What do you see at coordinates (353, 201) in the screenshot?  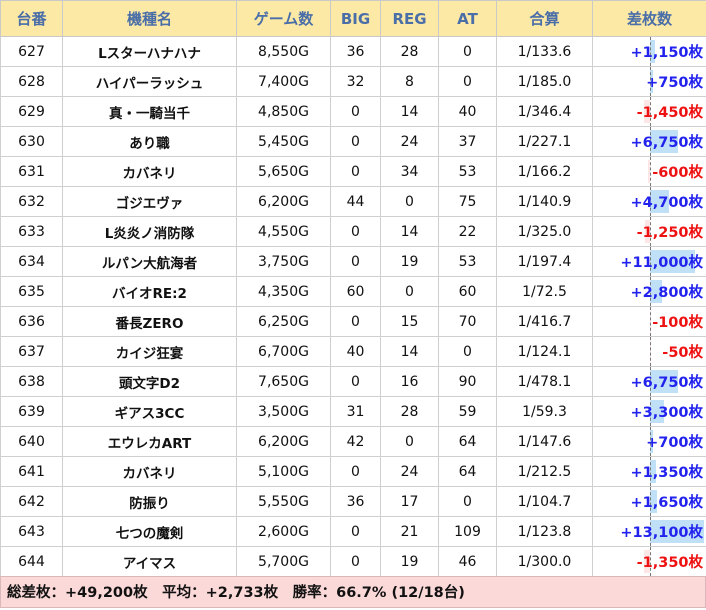 I see `table-row: 632 ゴジエヴァ 6,200G 44 0 75 1/140.9 +4,700枚` at bounding box center [353, 201].